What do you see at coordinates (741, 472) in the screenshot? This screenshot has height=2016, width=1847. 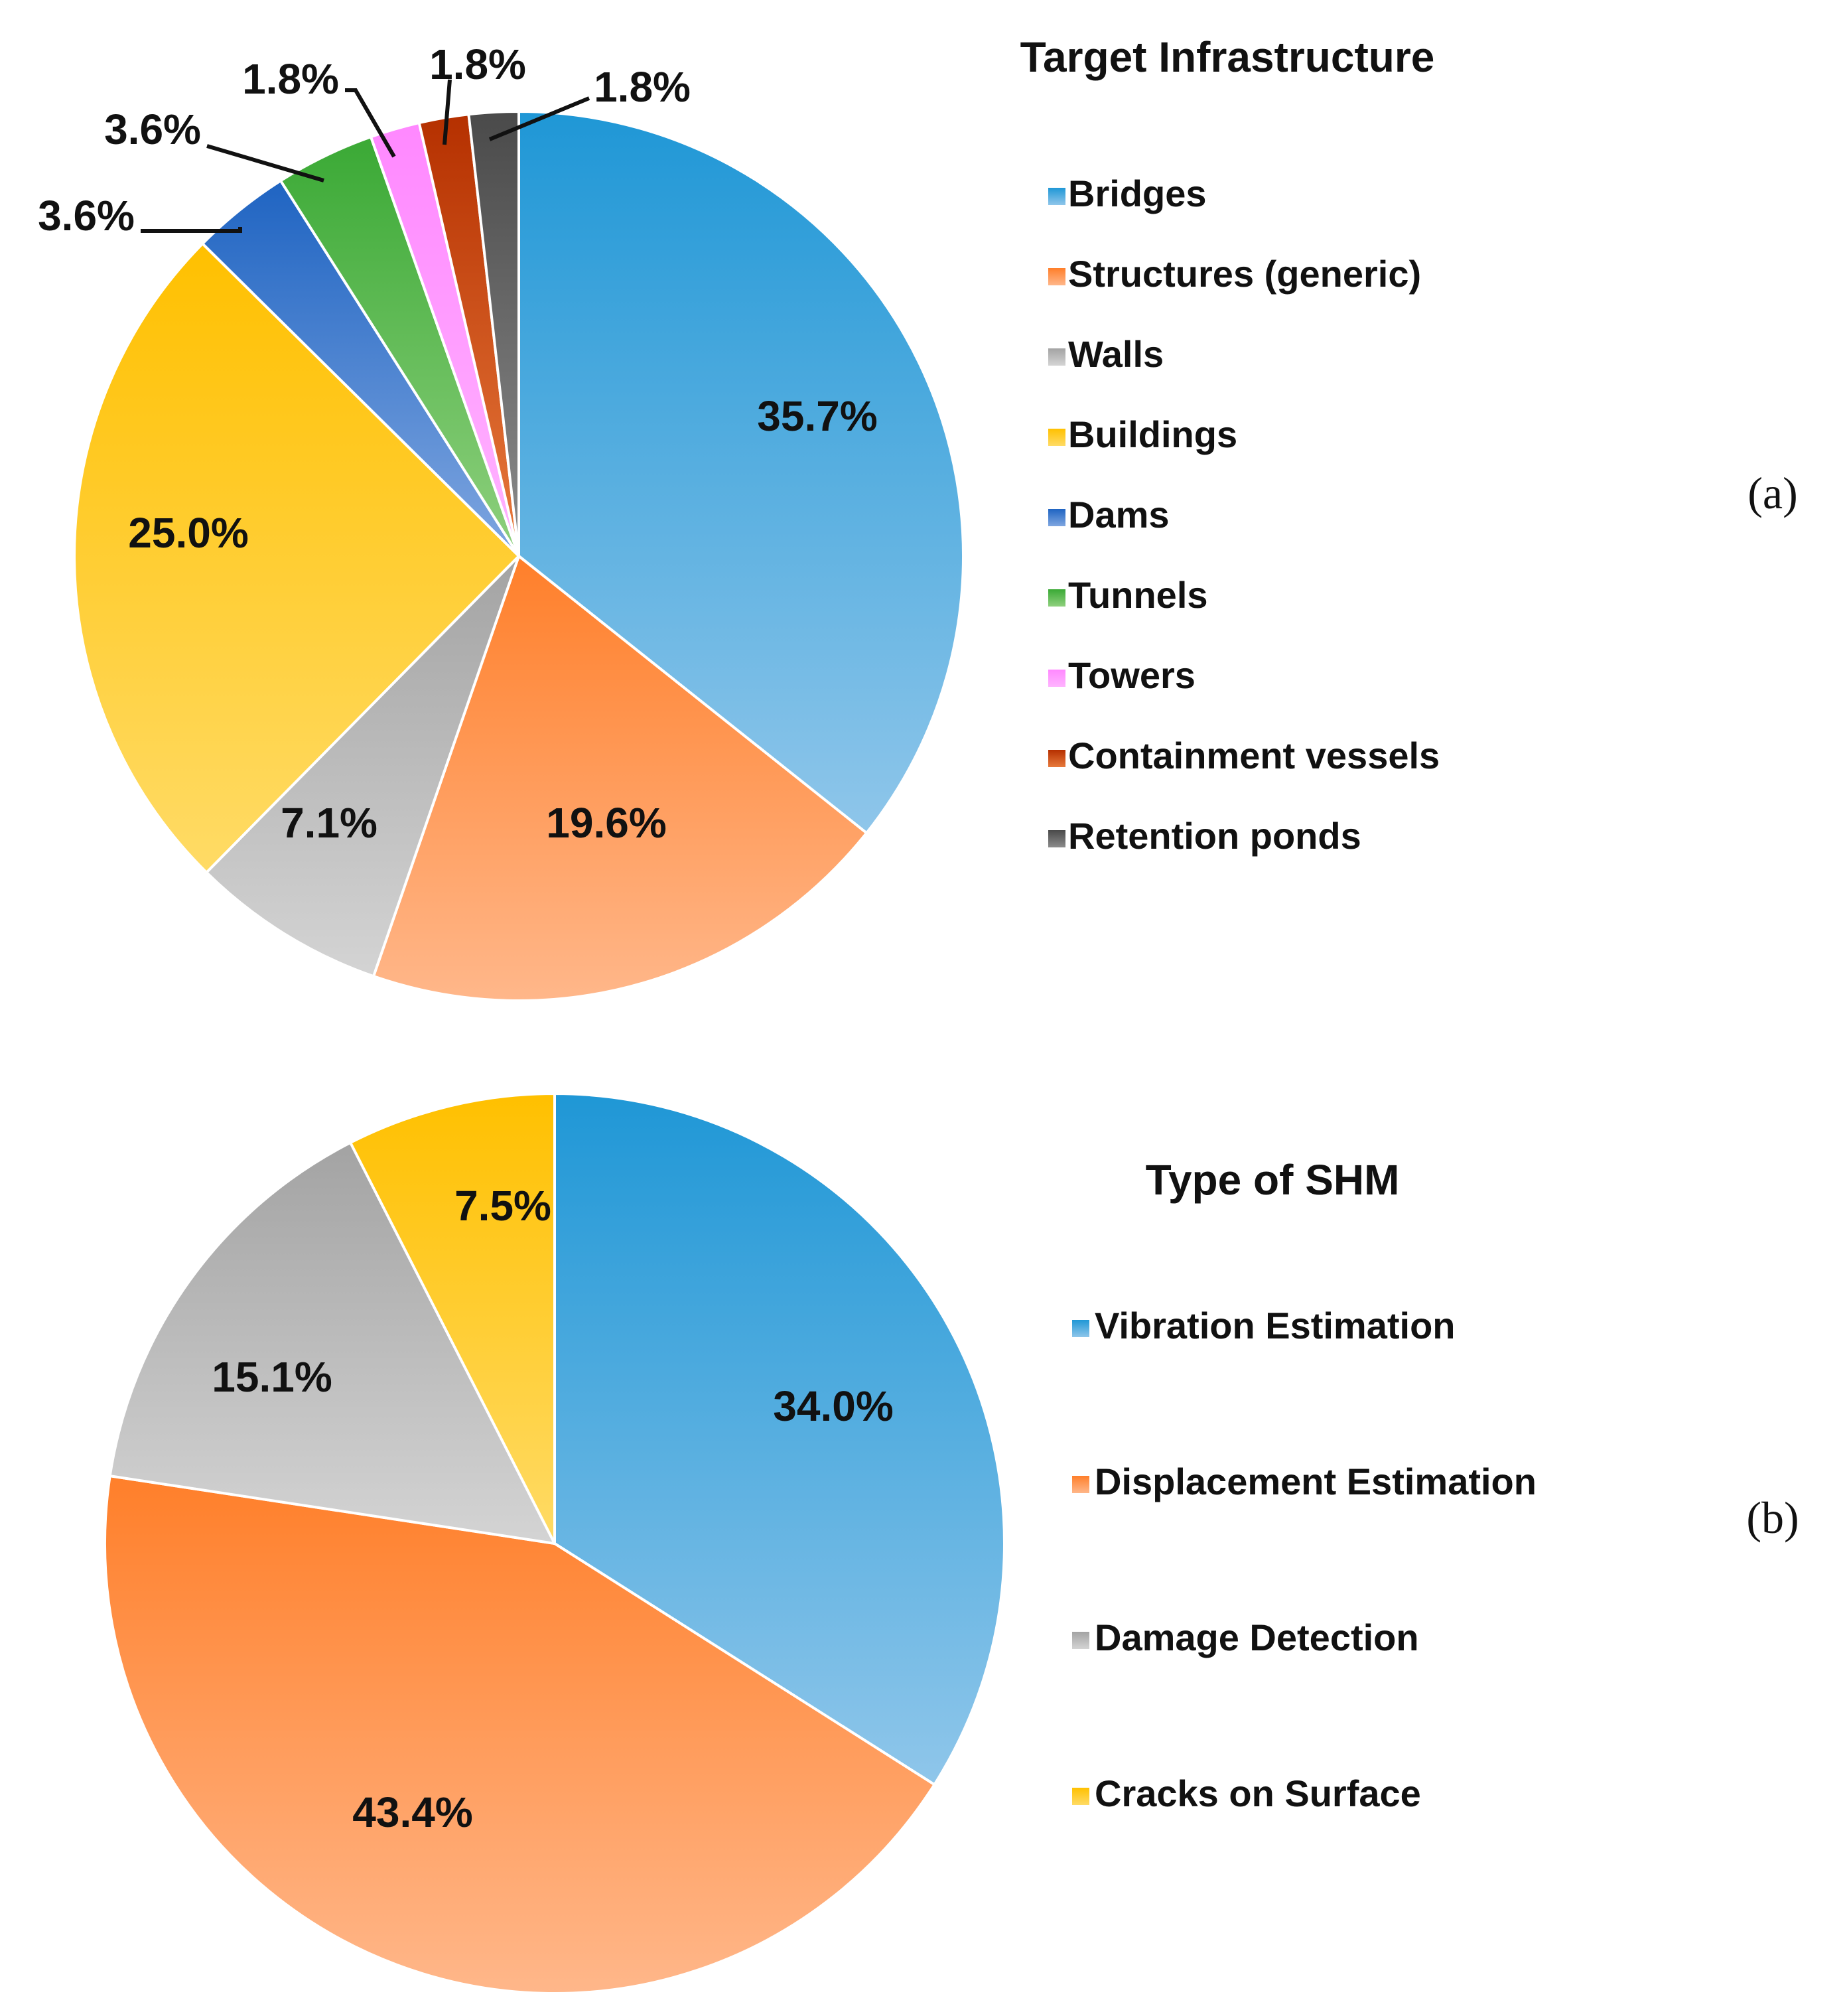 I see `slice-bridges` at bounding box center [741, 472].